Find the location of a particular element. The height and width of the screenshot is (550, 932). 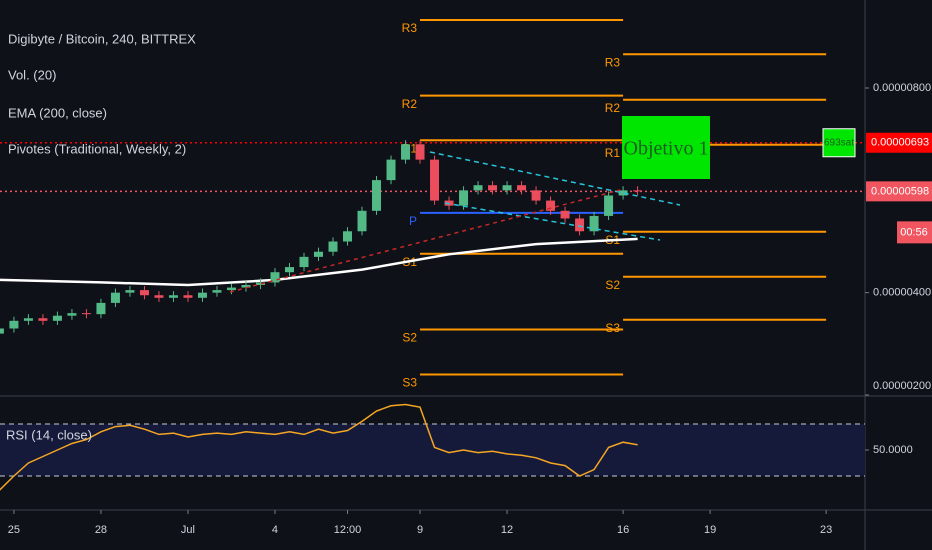

chart-title: Digibyte / Bitcoin, 240, BITTREX is located at coordinates (102, 38).